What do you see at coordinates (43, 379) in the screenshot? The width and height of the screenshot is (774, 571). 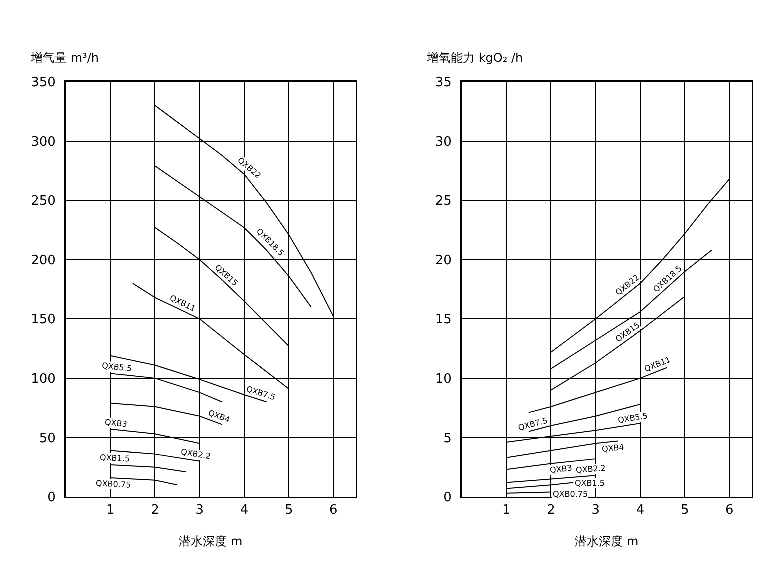 I see `y-tick-label: 100` at bounding box center [43, 379].